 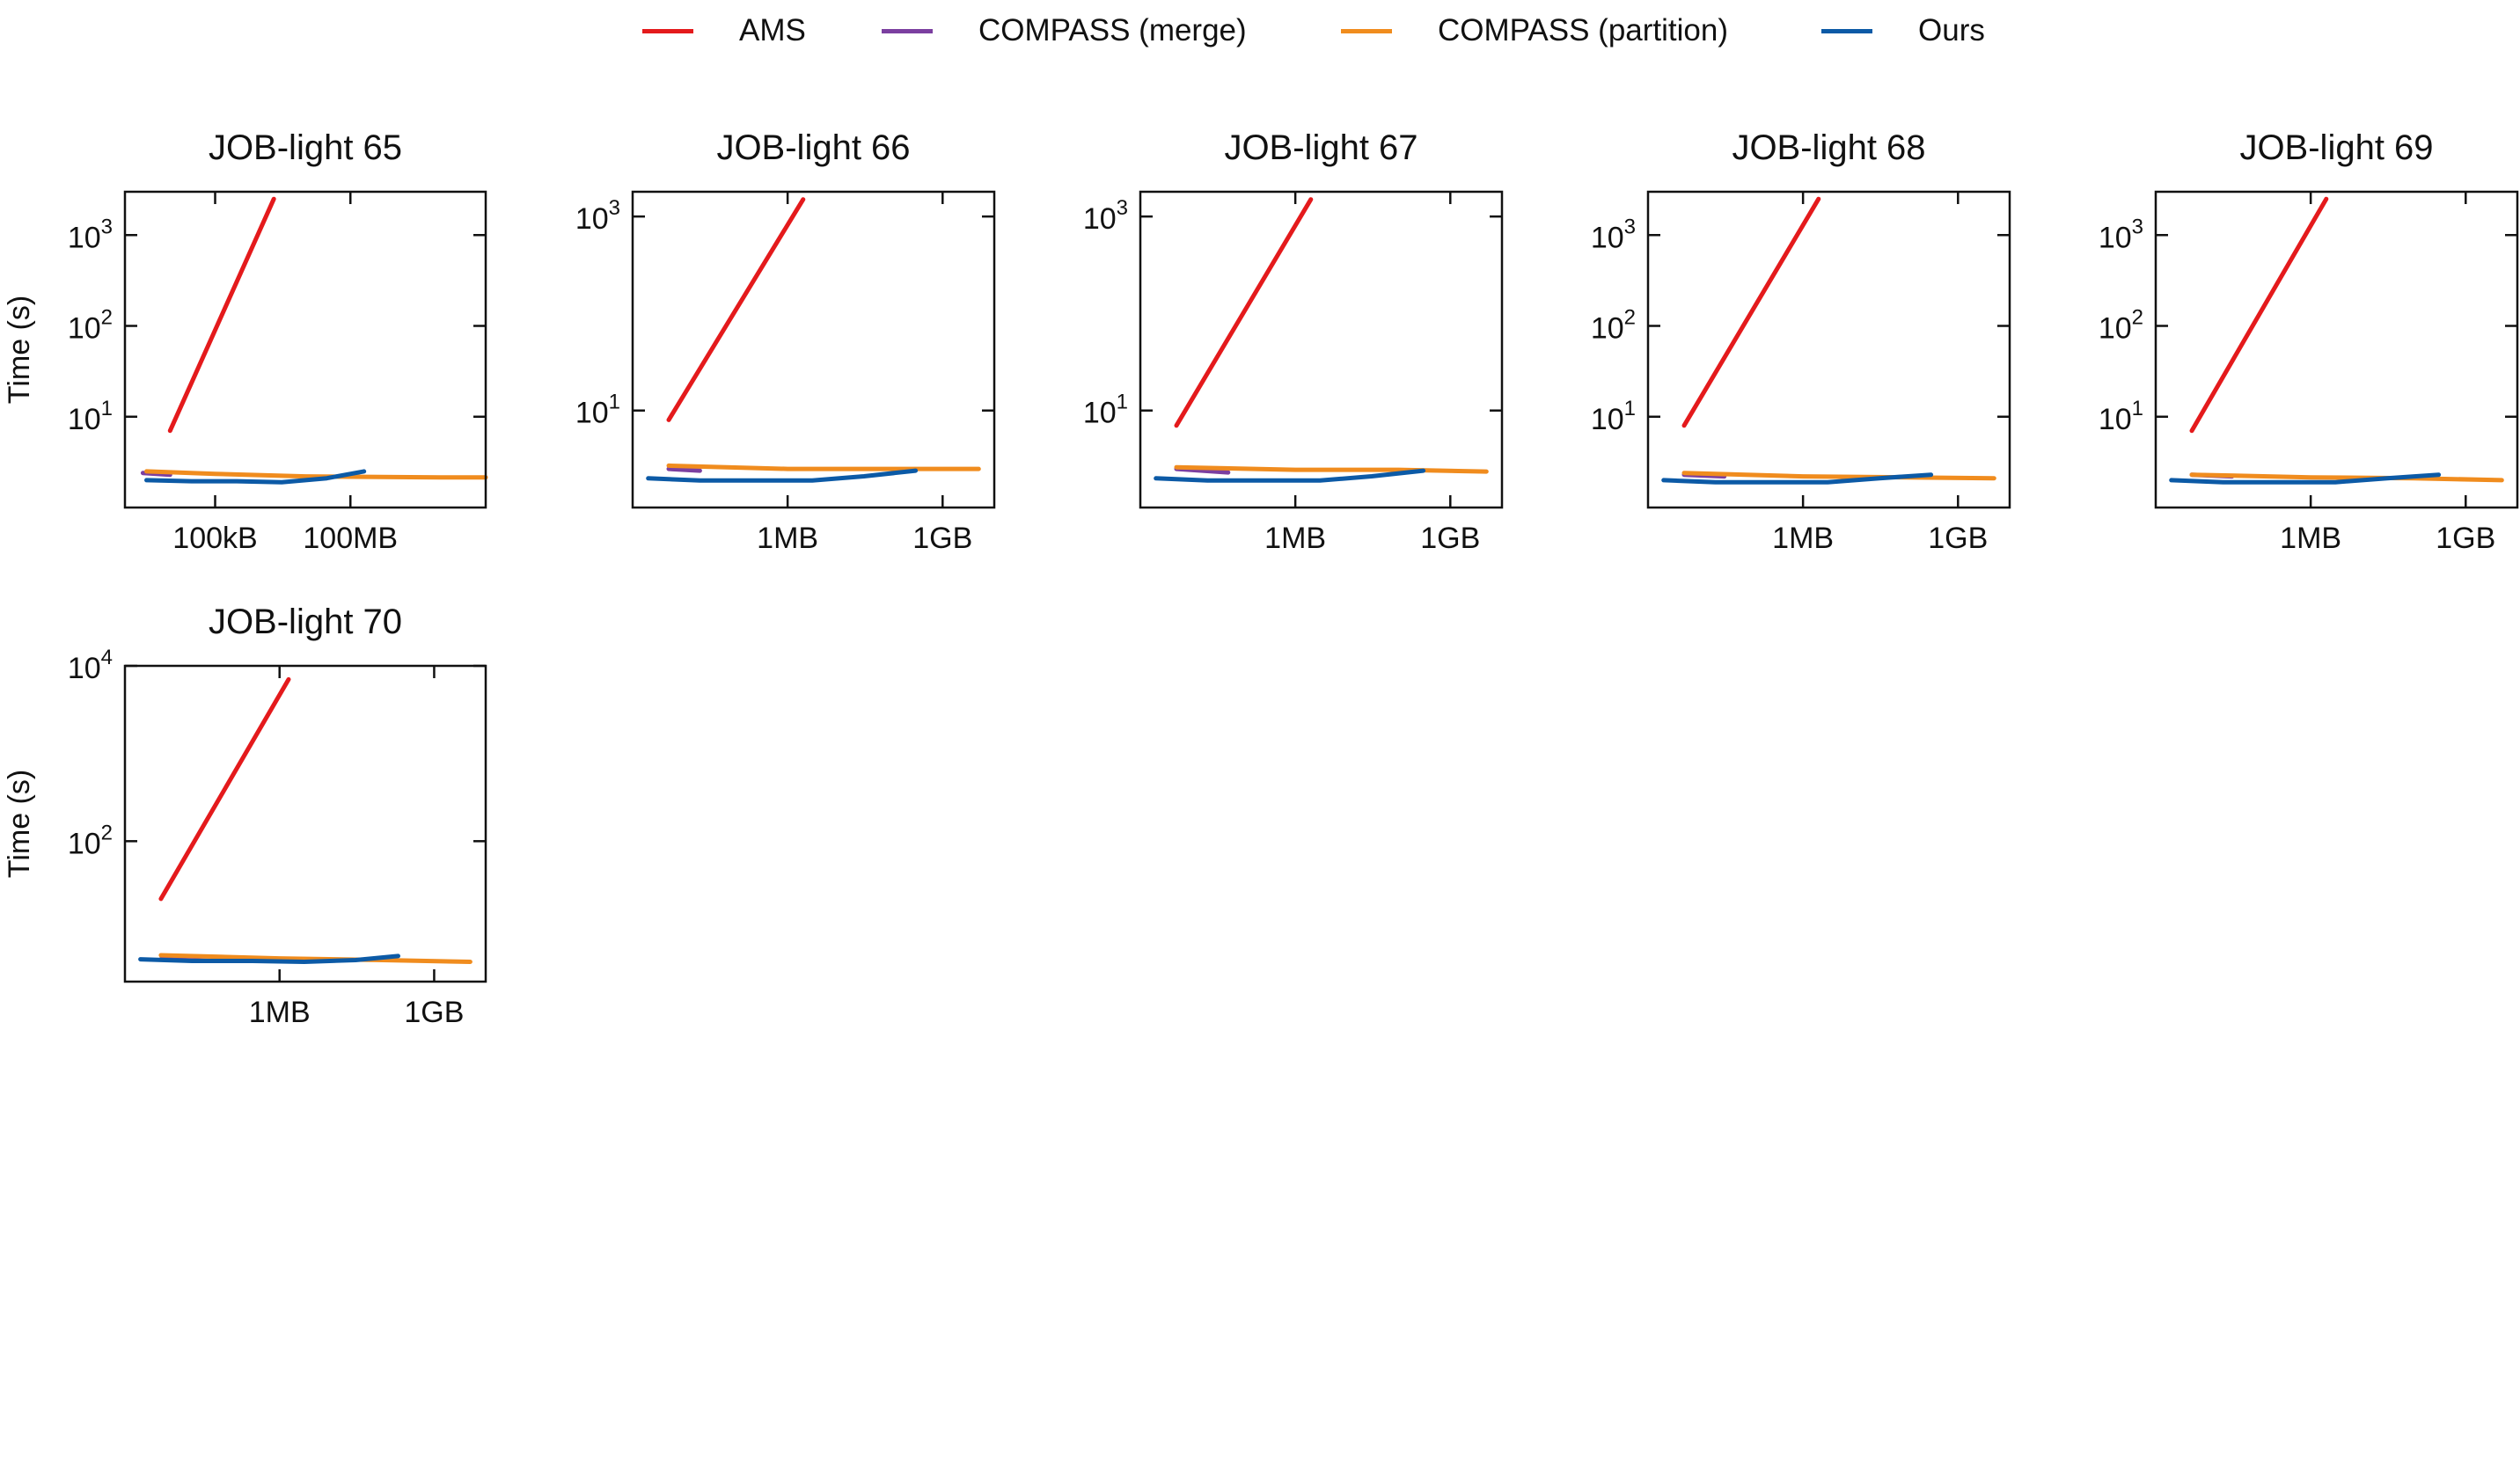 I want to click on legend-item-compass-merge: COMPASS (merge), so click(x=1064, y=31).